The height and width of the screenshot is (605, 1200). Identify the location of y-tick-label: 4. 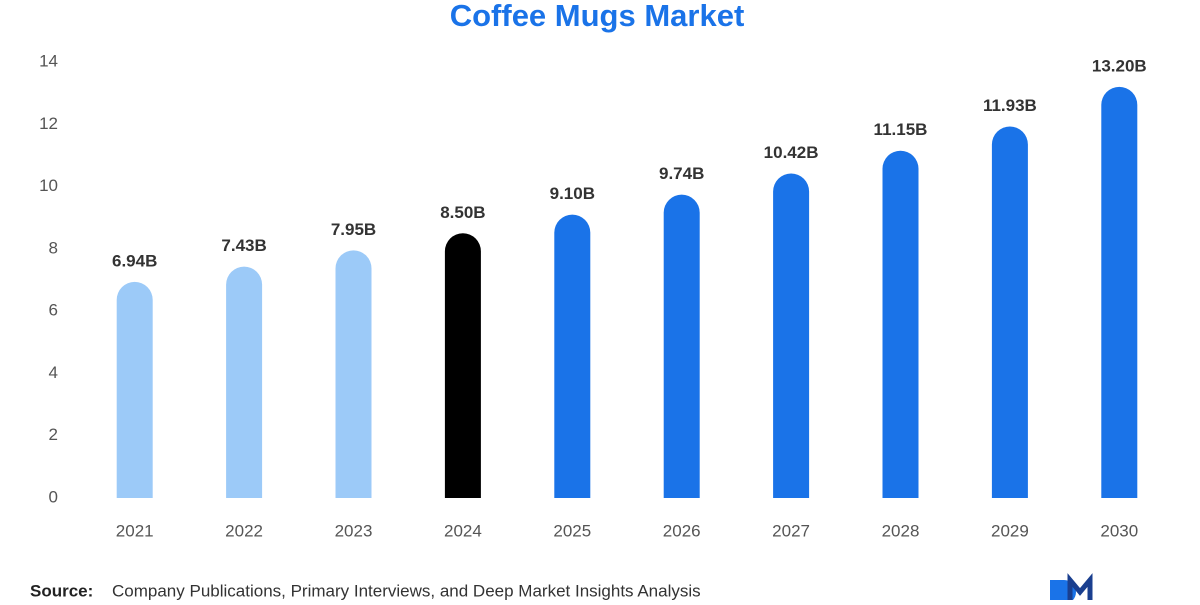
(53, 372).